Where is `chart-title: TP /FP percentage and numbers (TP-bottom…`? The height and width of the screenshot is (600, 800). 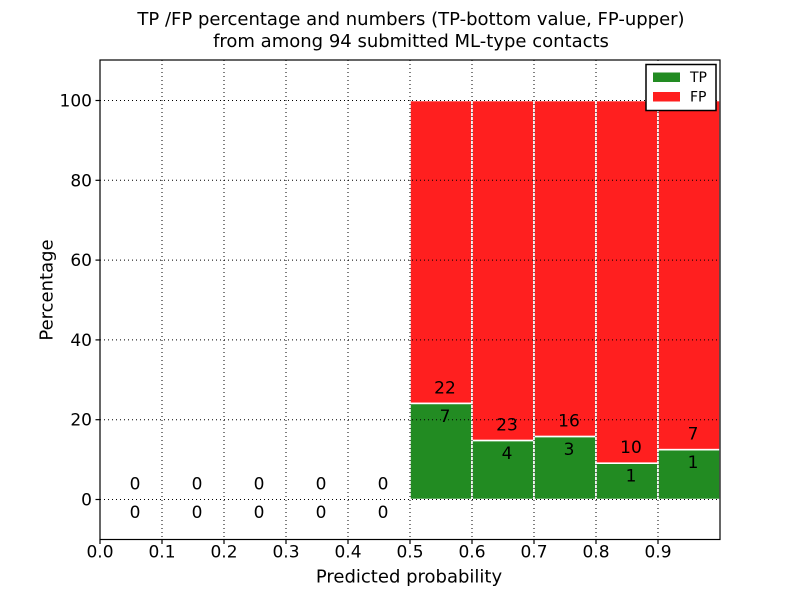 chart-title: TP /FP percentage and numbers (TP-bottom… is located at coordinates (410, 31).